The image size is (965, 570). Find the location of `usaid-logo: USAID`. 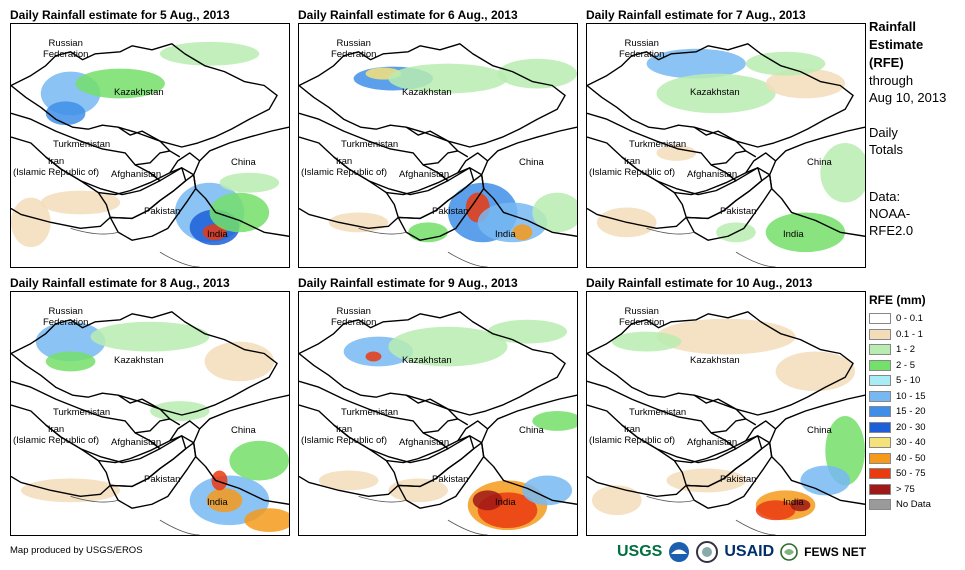

usaid-logo: USAID is located at coordinates (749, 551).